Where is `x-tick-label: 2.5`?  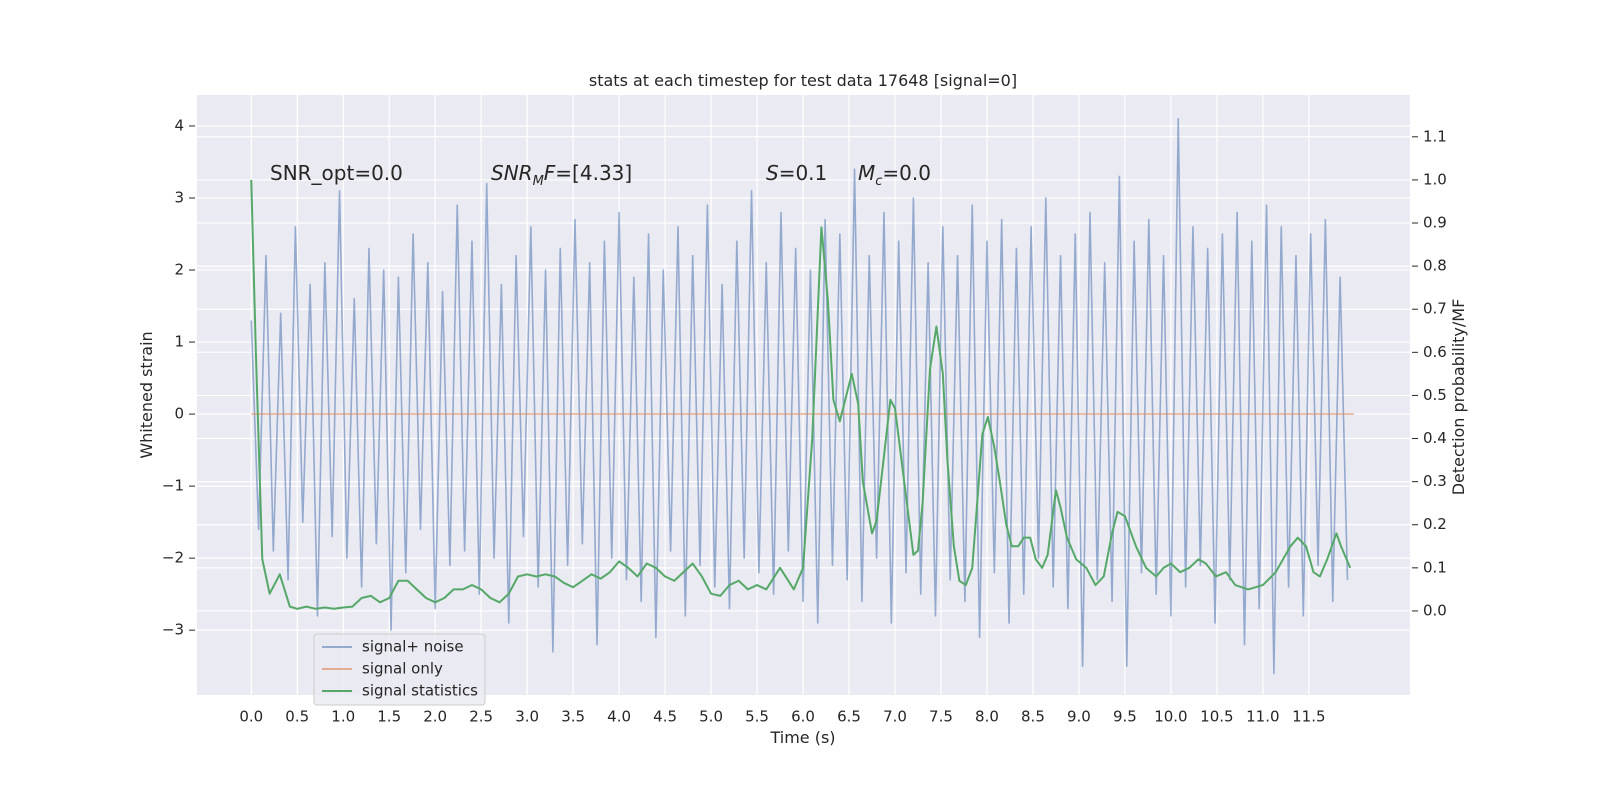
x-tick-label: 2.5 is located at coordinates (481, 717).